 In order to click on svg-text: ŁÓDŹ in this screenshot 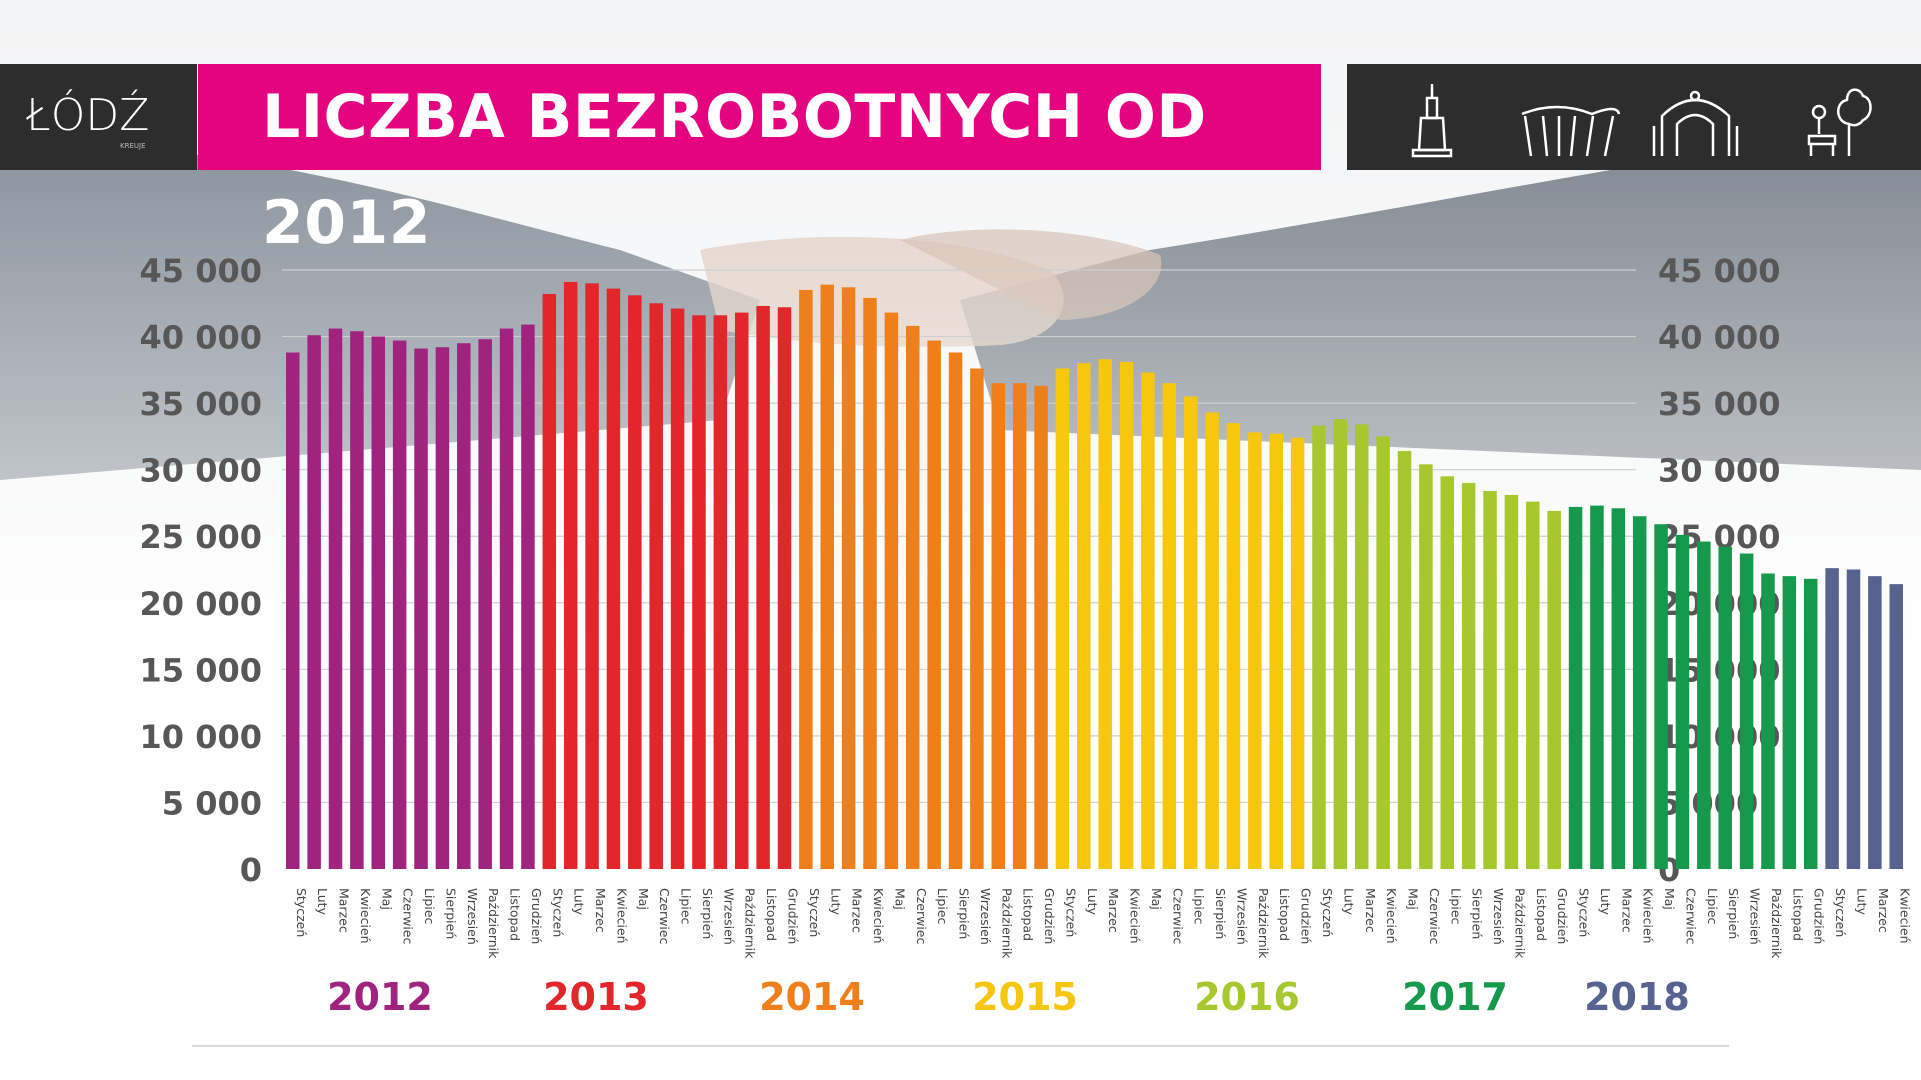, I will do `click(87, 114)`.